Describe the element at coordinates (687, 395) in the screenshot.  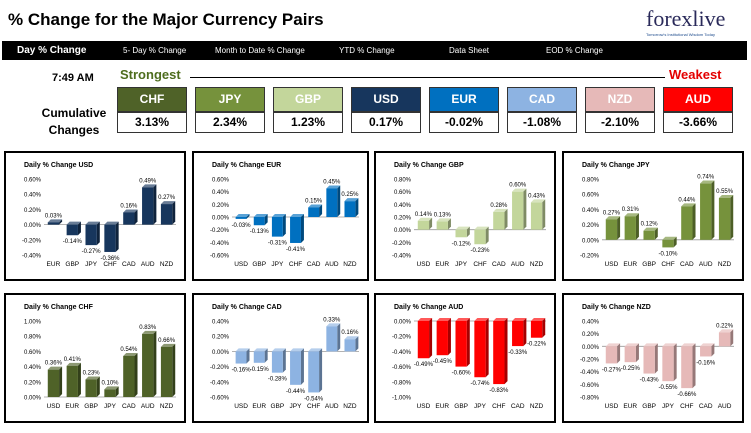
I see `data-label: -0.66%` at that location.